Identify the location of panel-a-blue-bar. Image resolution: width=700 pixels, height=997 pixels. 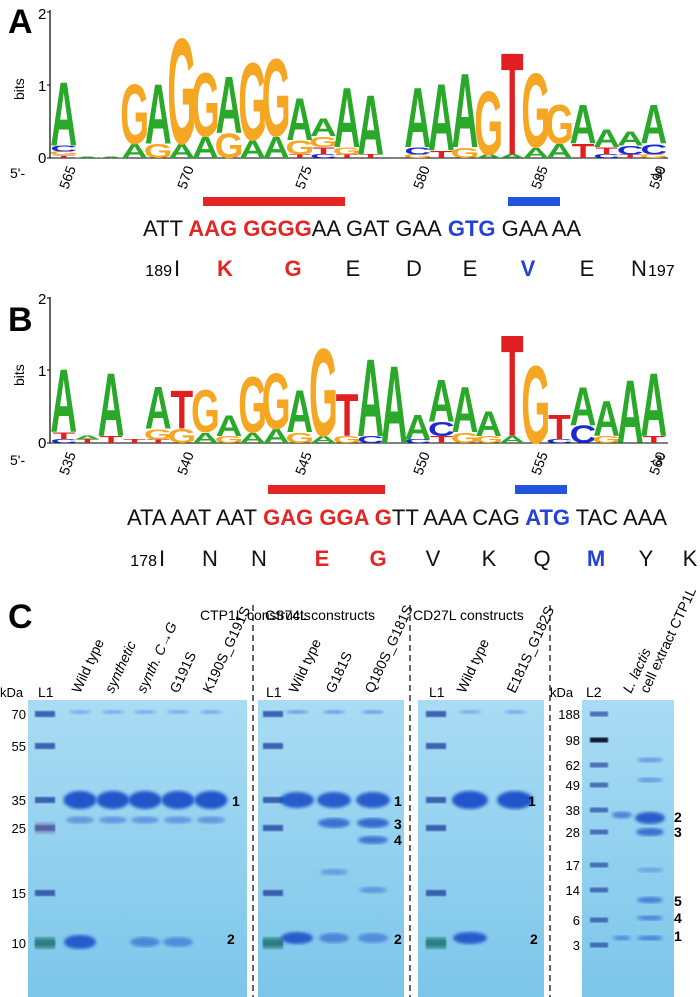
(534, 201).